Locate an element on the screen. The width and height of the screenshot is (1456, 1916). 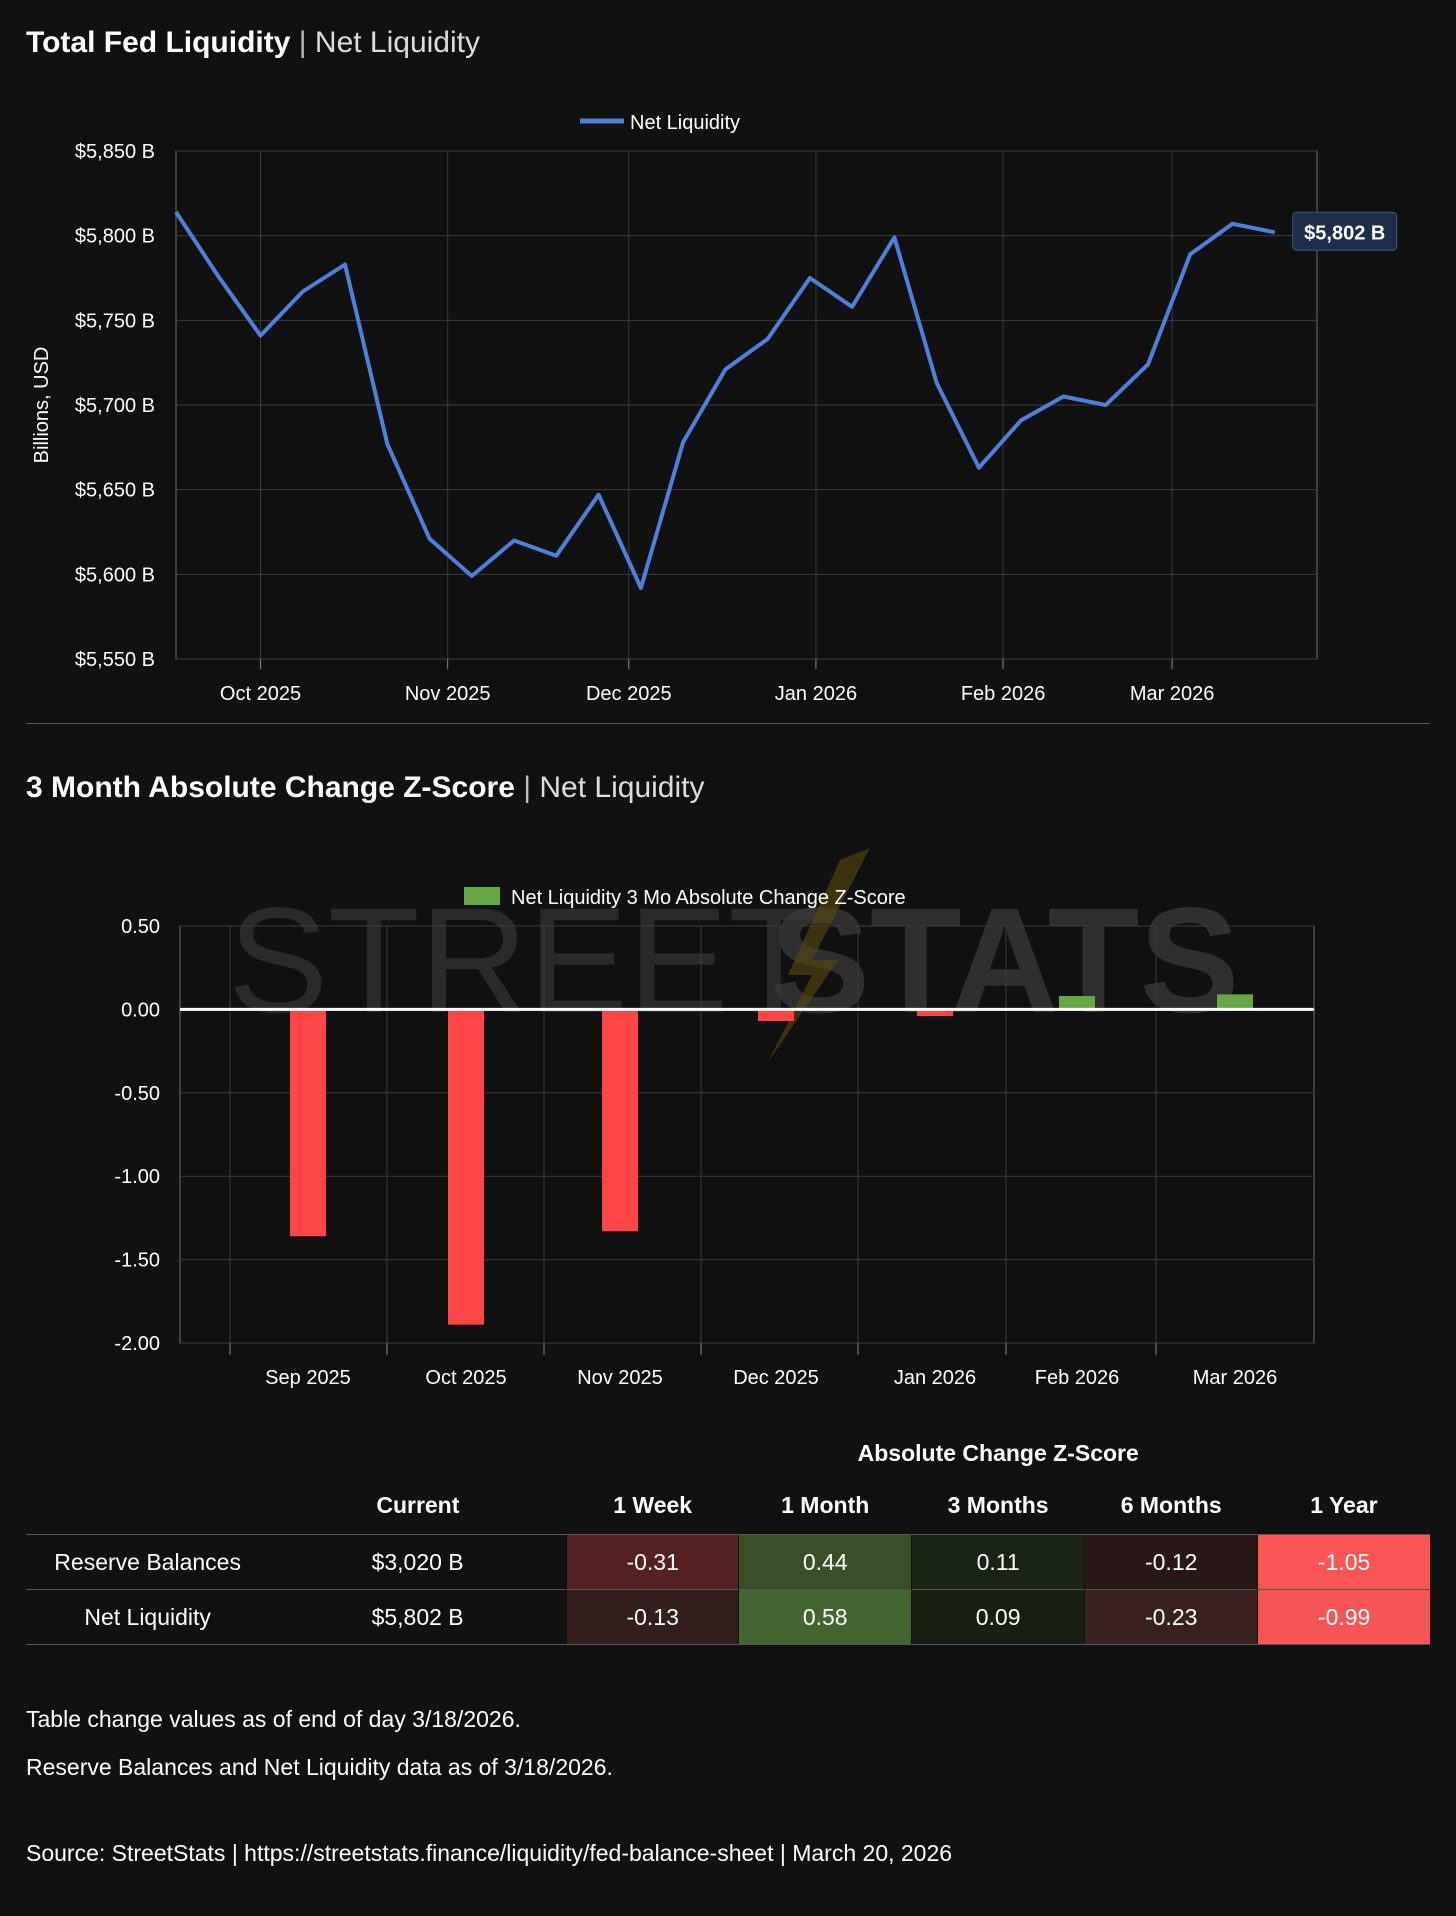
line-chart-subtitle: Net Liquidity is located at coordinates (397, 42).